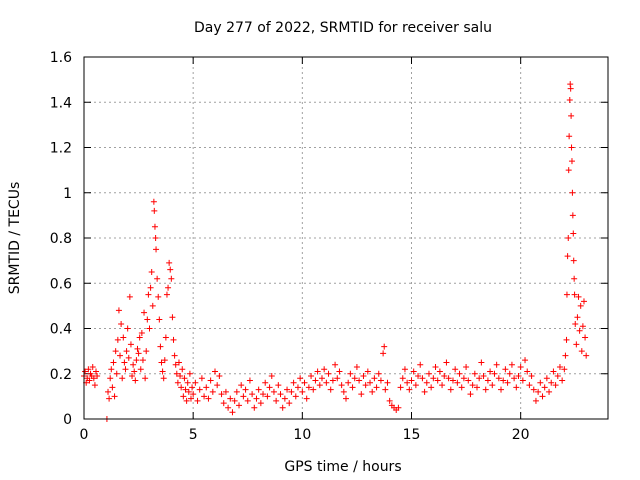 The image size is (640, 480). What do you see at coordinates (67, 420) in the screenshot?
I see `y-tick-label: 0` at bounding box center [67, 420].